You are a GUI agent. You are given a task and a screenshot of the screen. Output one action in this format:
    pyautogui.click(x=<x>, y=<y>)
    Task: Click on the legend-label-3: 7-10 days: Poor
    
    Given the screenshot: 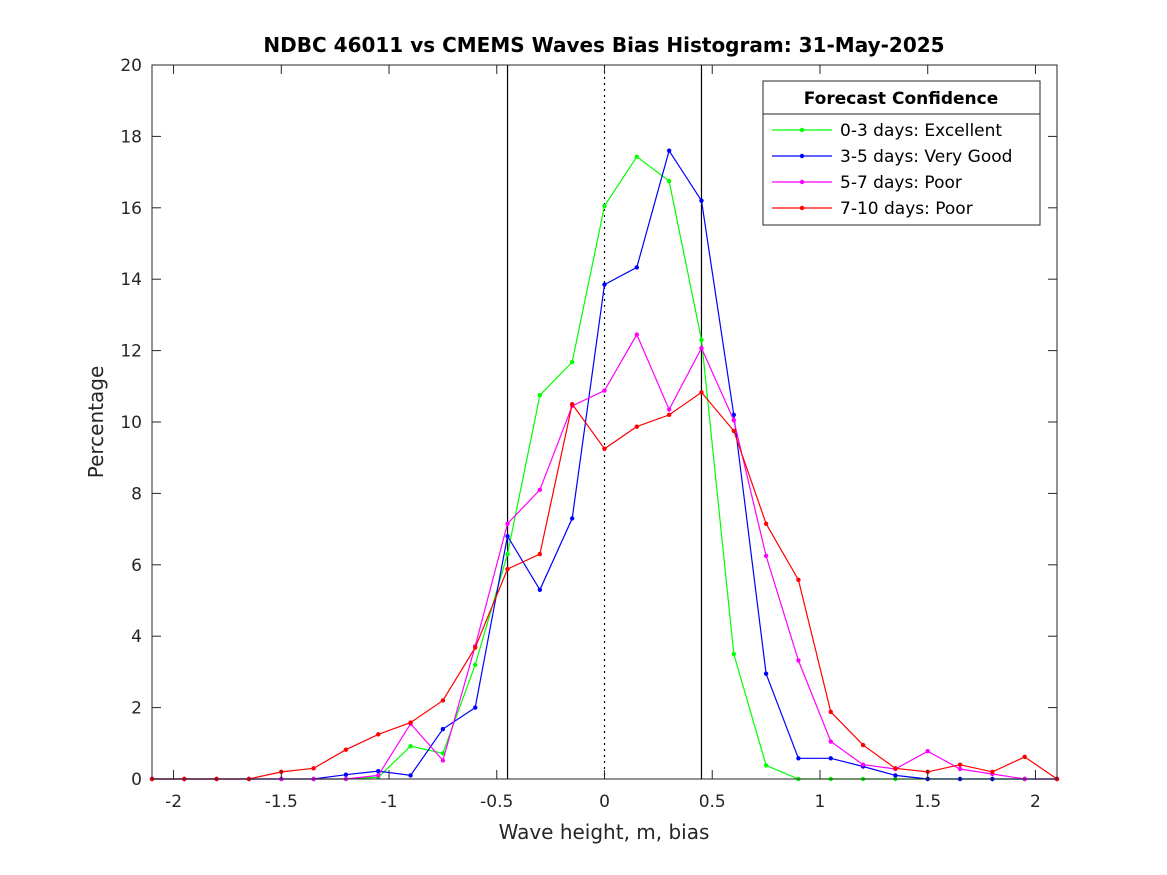 What is the action you would take?
    pyautogui.click(x=906, y=209)
    